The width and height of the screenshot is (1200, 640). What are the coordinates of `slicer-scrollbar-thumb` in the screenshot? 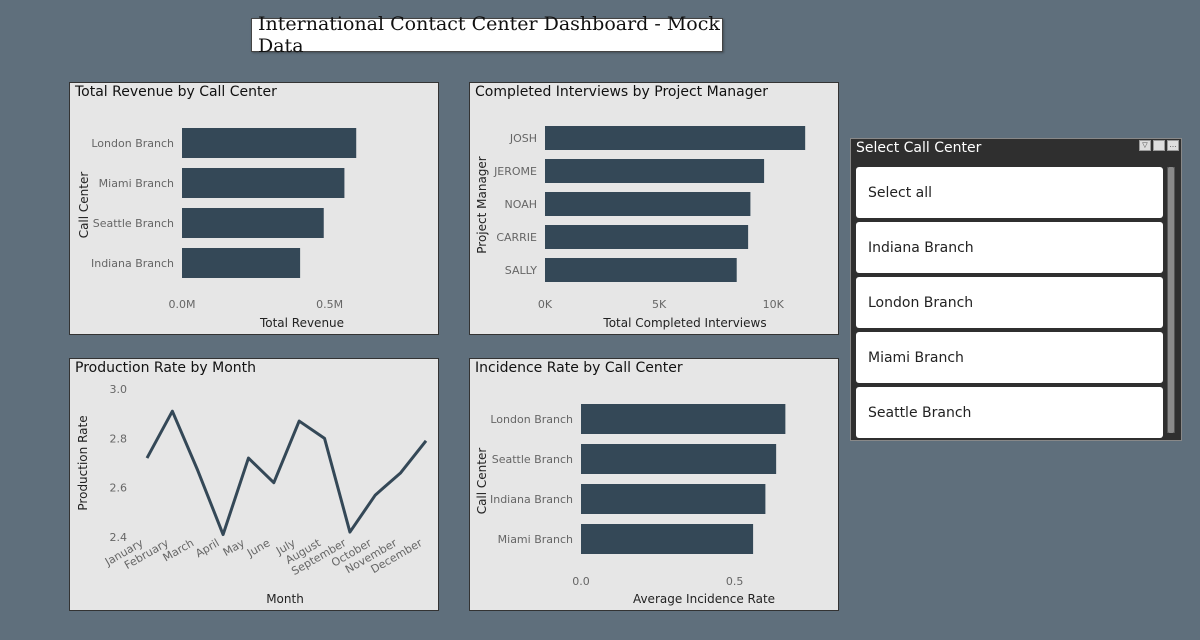 It's located at (1171, 300).